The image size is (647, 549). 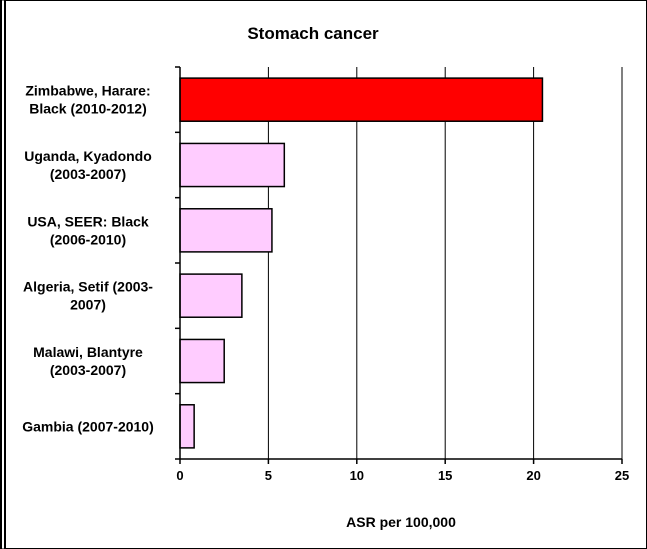 What do you see at coordinates (88, 221) in the screenshot?
I see `category-label-line: USA, SEER: Black` at bounding box center [88, 221].